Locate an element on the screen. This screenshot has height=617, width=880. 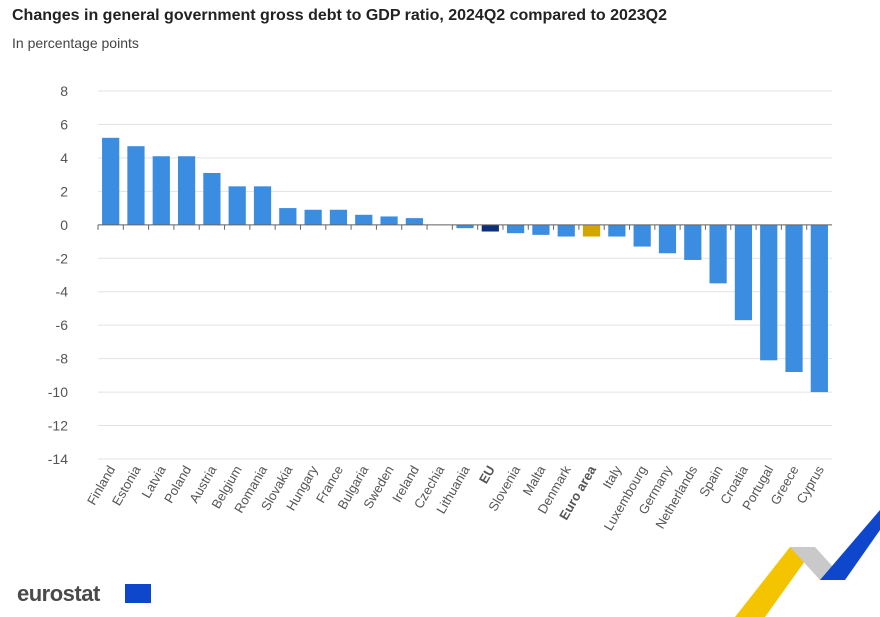
bar-croatia is located at coordinates (743, 272).